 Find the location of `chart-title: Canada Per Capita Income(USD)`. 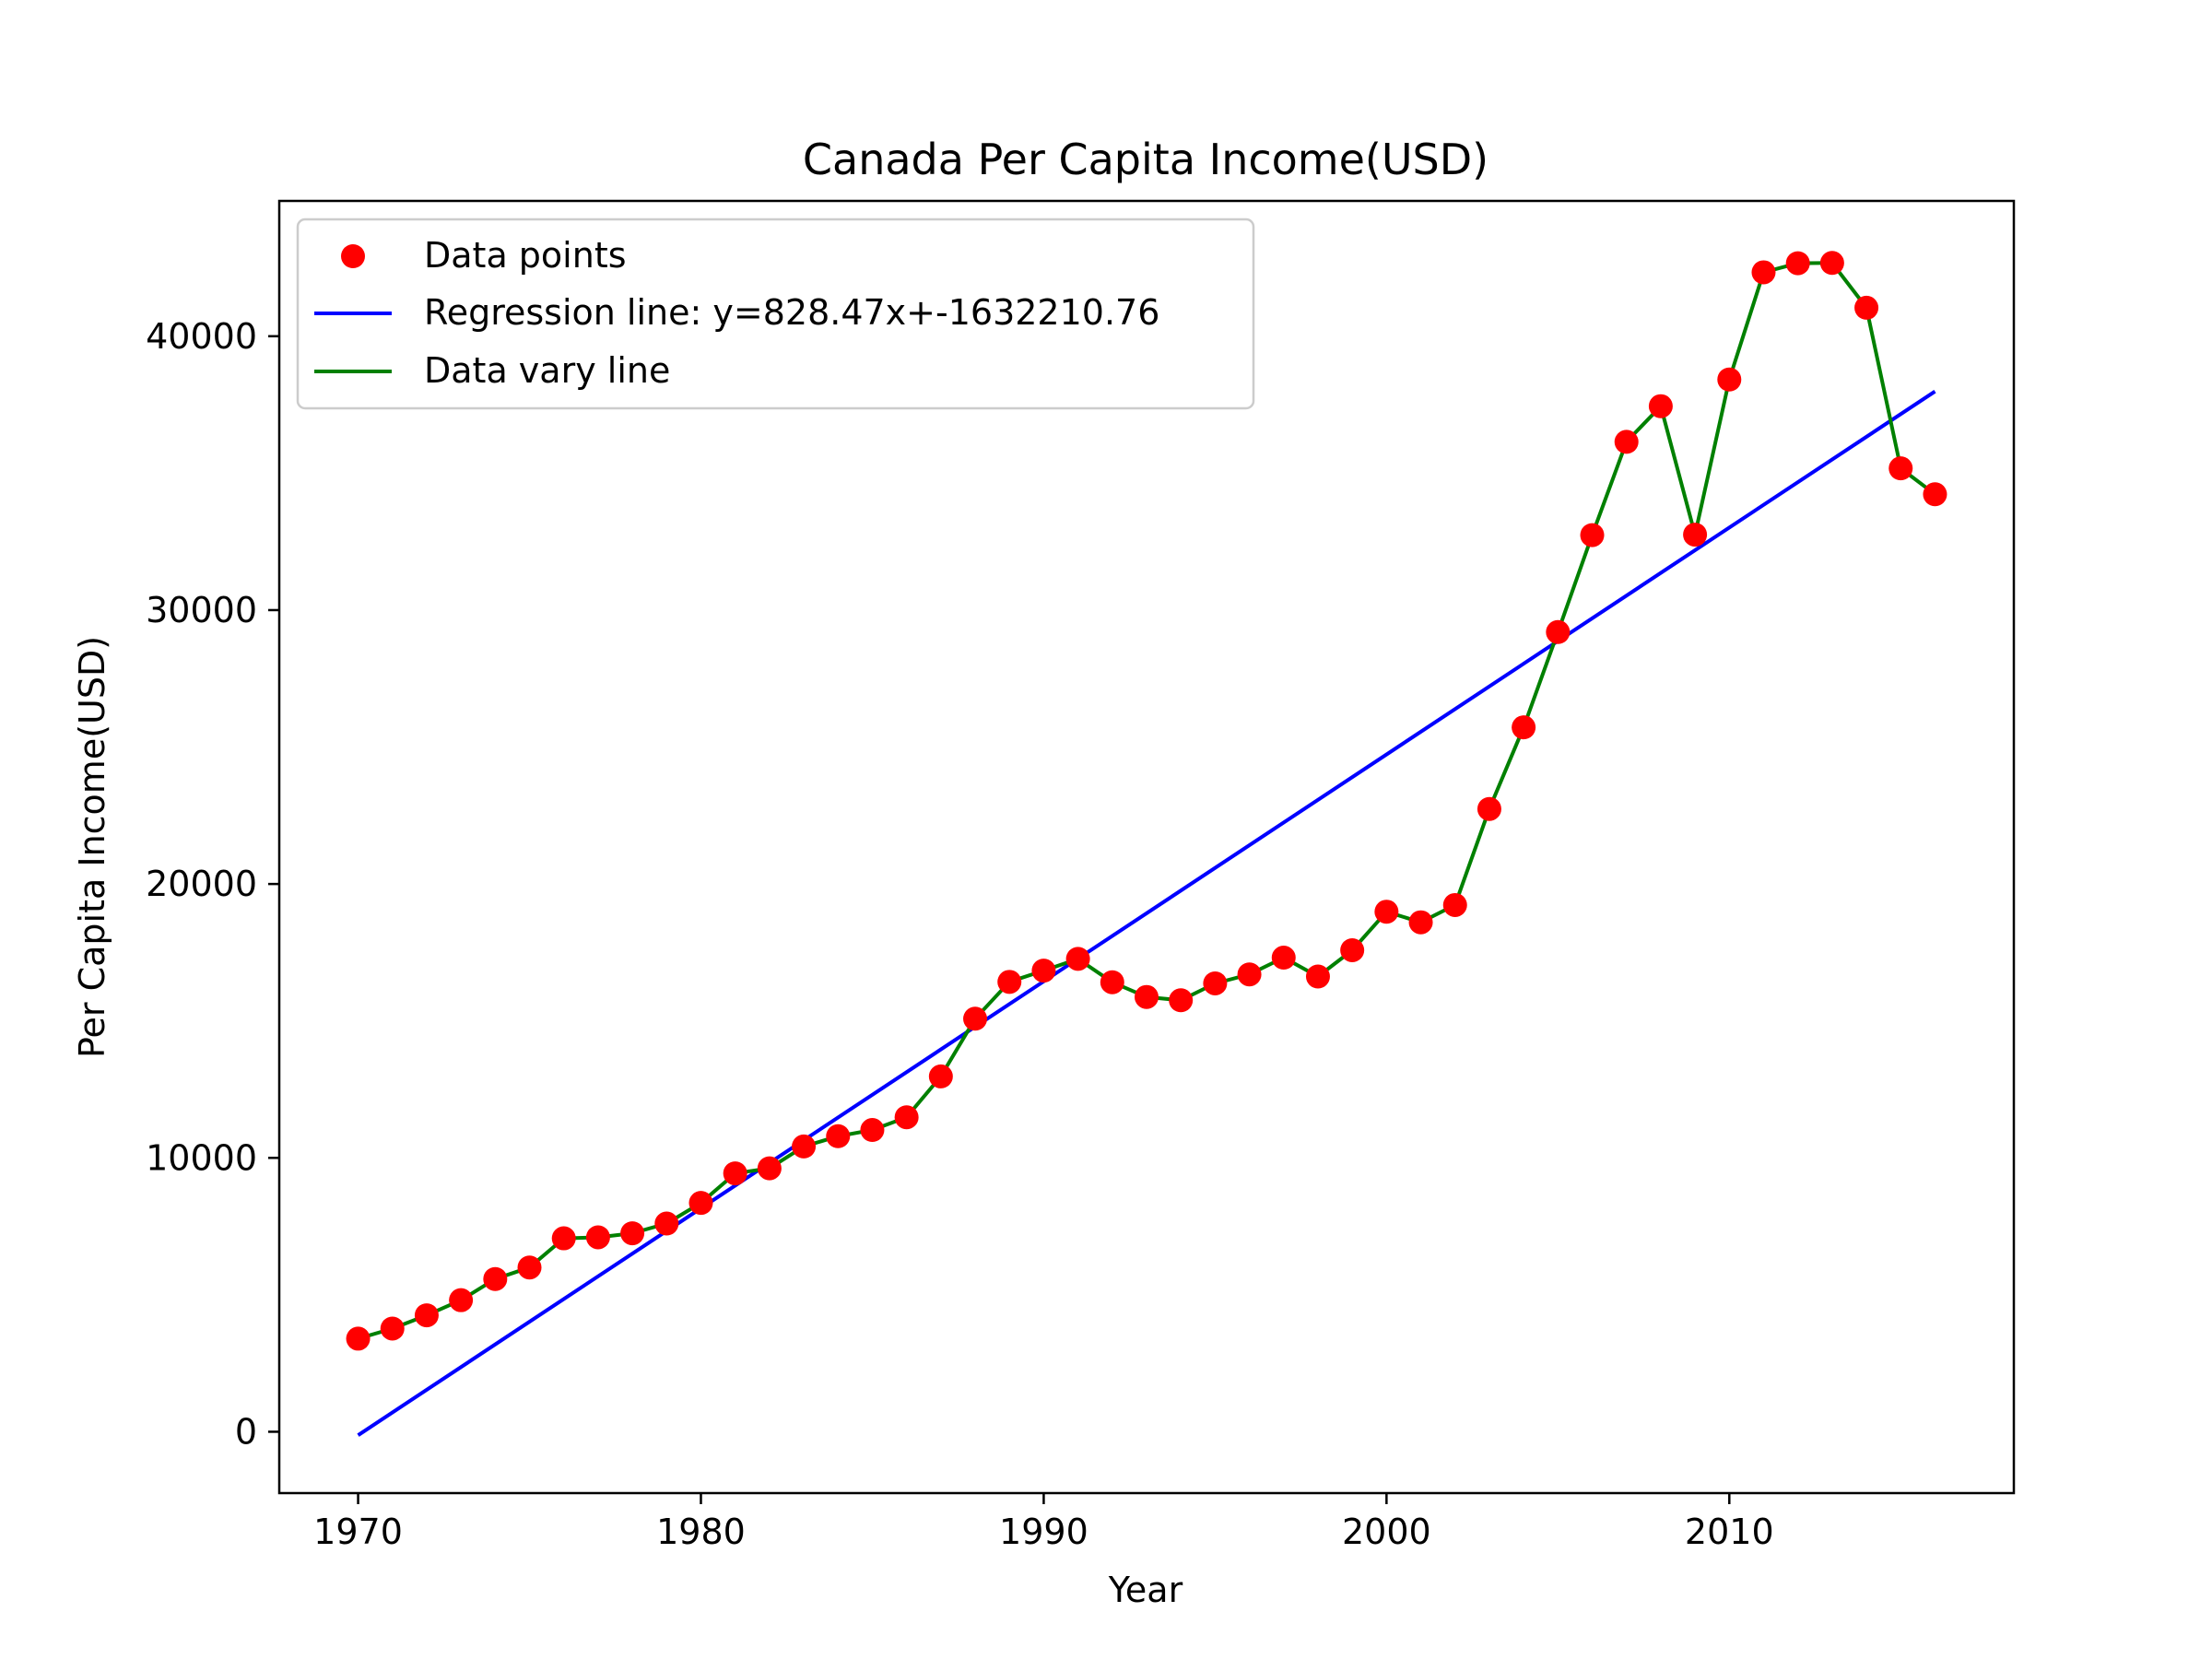

chart-title: Canada Per Capita Income(USD) is located at coordinates (1145, 159).